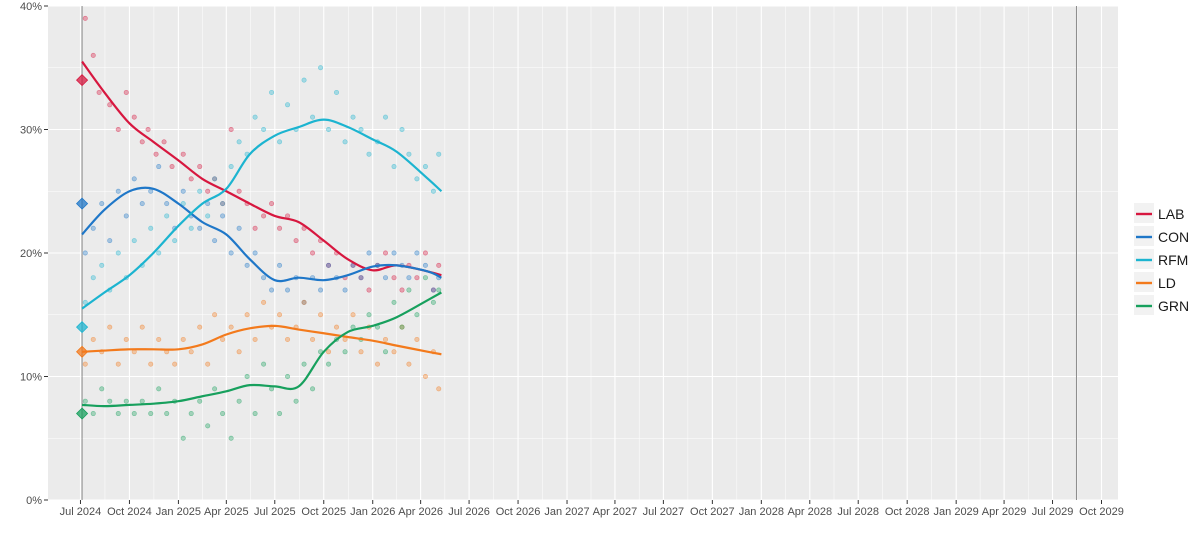  I want to click on x-tick-label: Oct 2024, so click(129, 512).